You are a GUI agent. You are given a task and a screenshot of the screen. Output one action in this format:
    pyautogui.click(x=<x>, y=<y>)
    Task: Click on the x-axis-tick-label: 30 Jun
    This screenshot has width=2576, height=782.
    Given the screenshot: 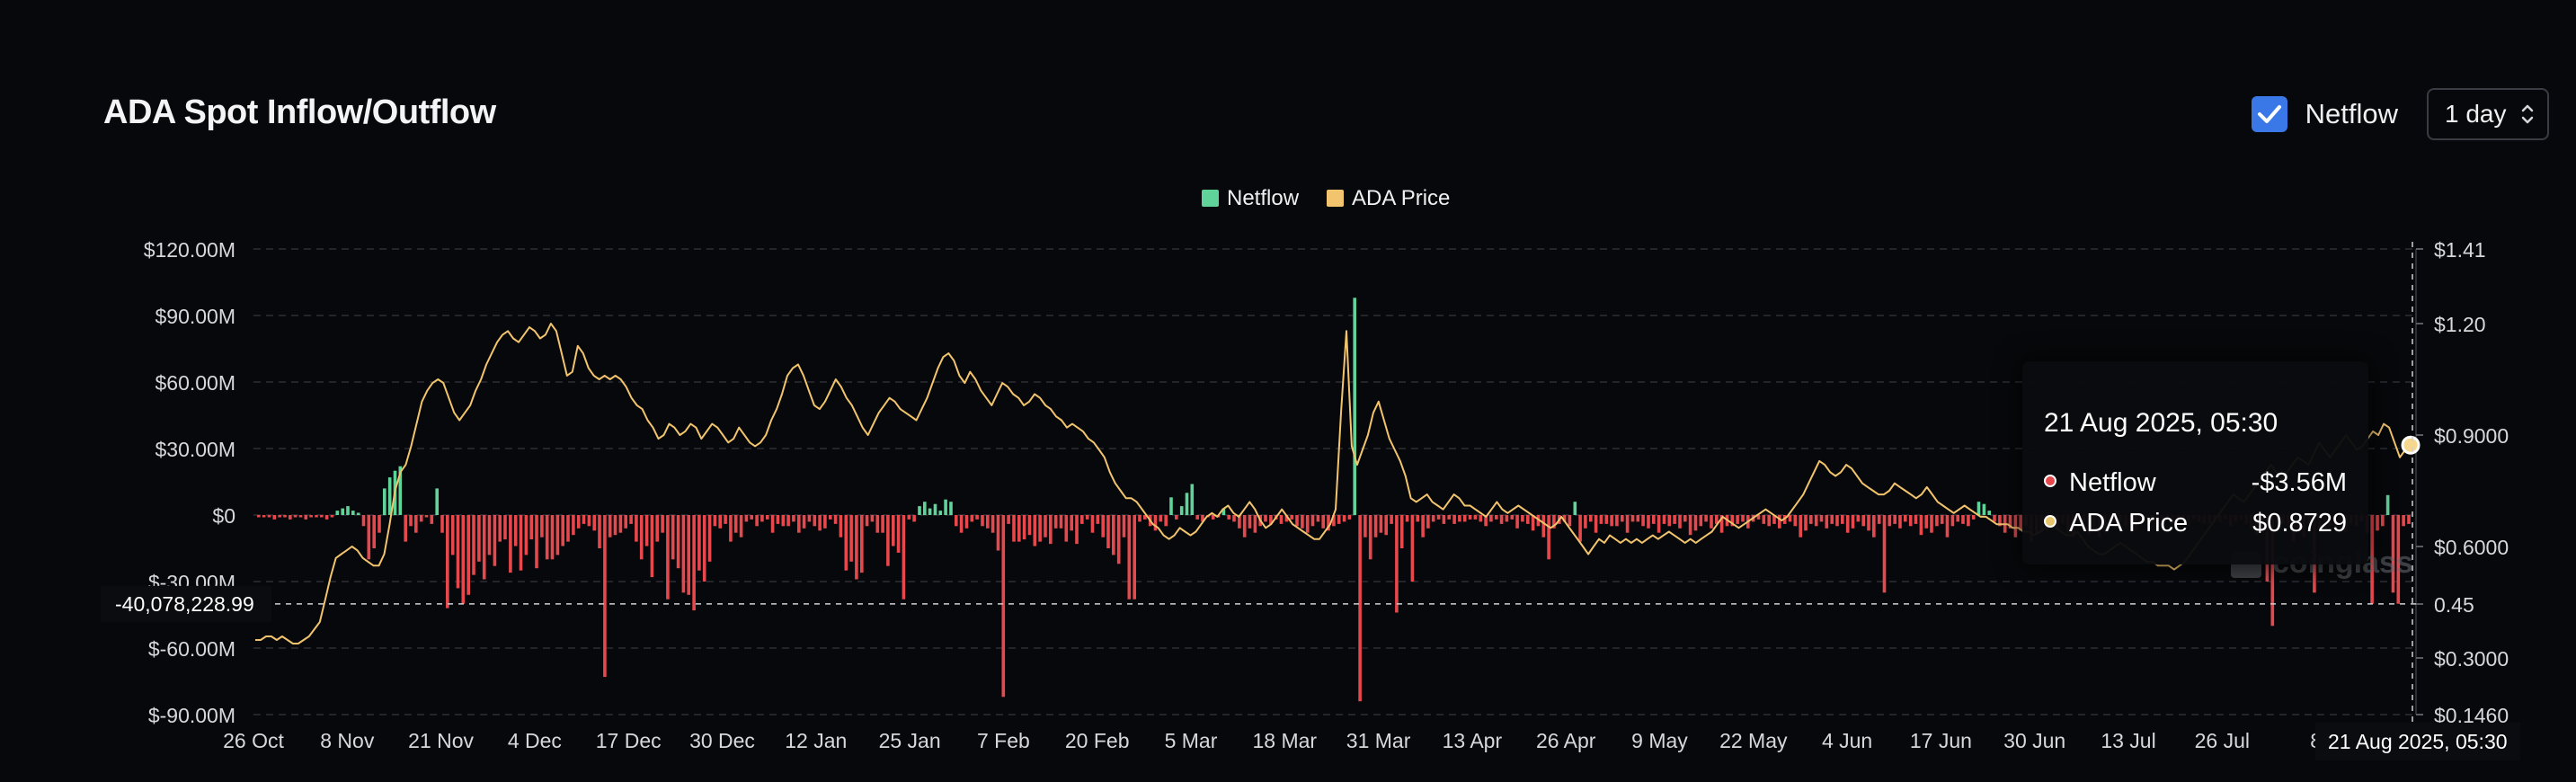 What is the action you would take?
    pyautogui.click(x=2034, y=740)
    